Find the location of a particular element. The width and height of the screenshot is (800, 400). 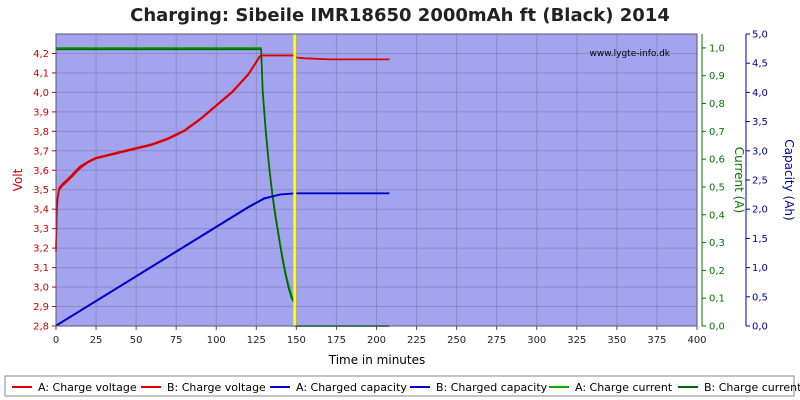

x-tick-label: 375 is located at coordinates (656, 340).